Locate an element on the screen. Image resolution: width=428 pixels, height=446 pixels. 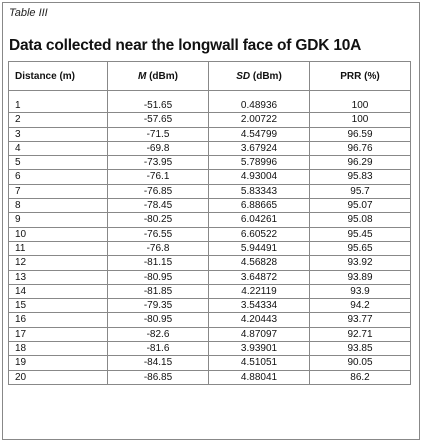
cell-distance: 16 is located at coordinates (58, 320).